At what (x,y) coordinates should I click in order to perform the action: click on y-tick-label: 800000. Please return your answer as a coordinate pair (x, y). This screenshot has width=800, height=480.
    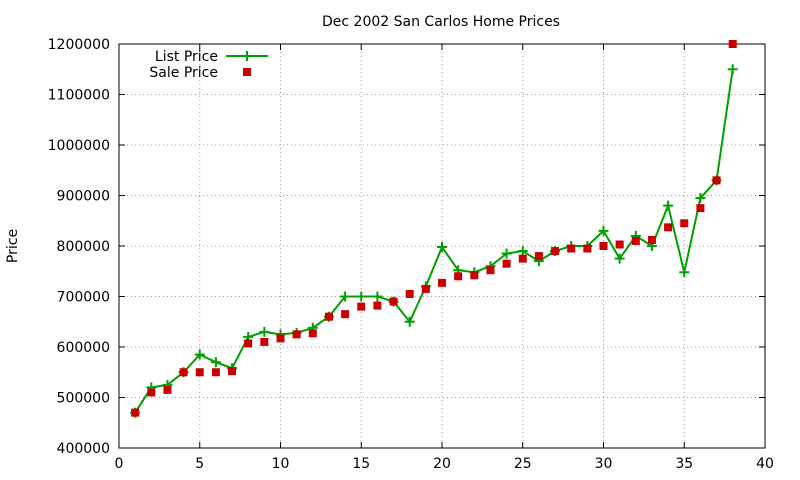
    Looking at the image, I should click on (83, 247).